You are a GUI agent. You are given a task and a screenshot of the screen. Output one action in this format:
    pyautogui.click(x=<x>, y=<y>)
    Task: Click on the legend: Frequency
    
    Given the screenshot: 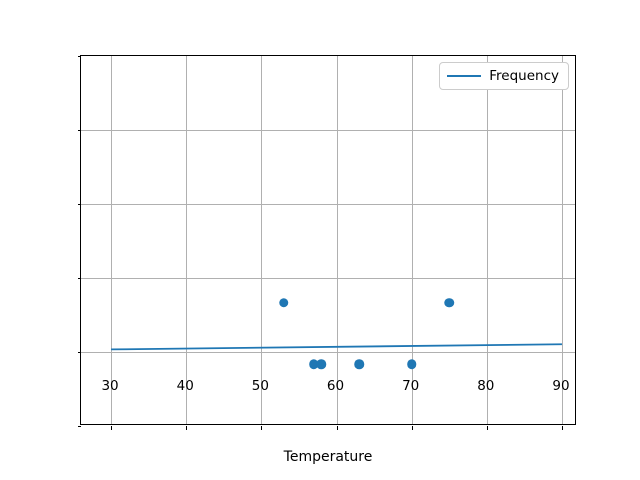 What is the action you would take?
    pyautogui.click(x=504, y=76)
    